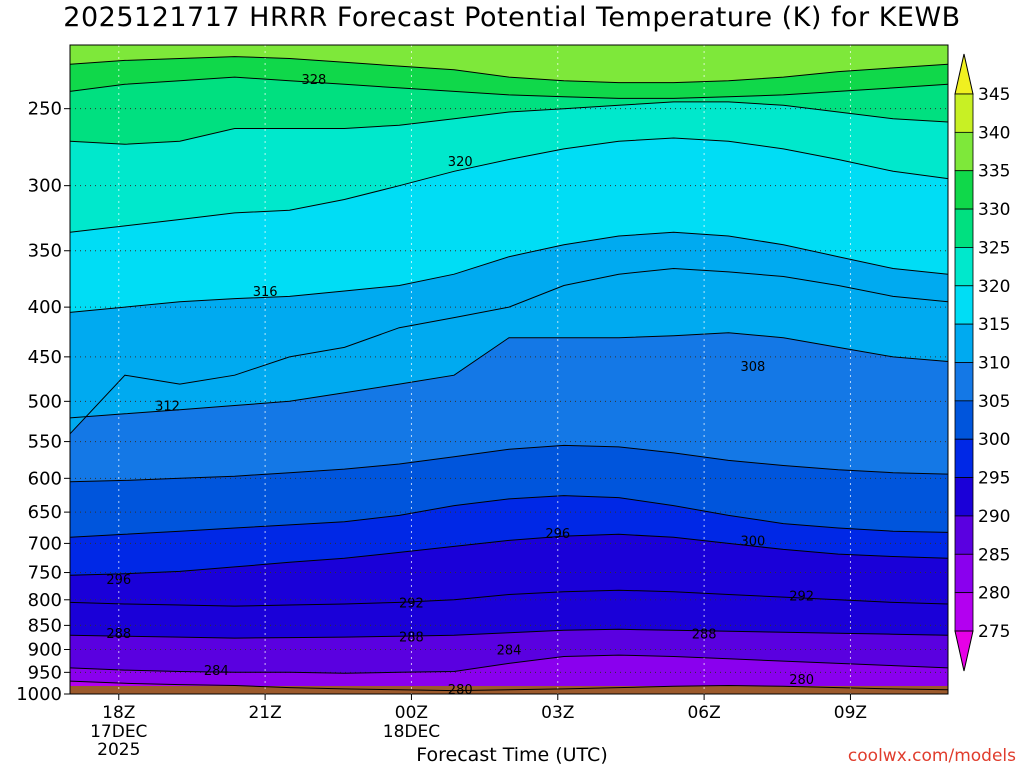 The image size is (1024, 768). What do you see at coordinates (512, 755) in the screenshot?
I see `x-axis-label: Forecast Time (UTC)` at bounding box center [512, 755].